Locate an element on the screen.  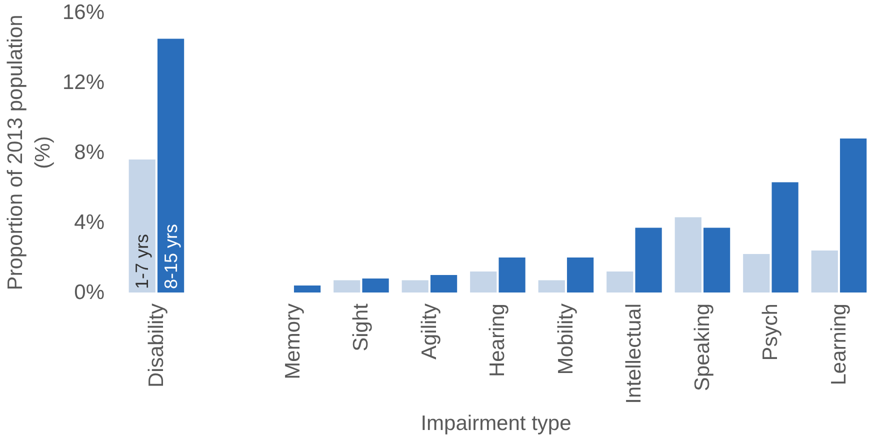
x-tick-label: Sight is located at coordinates (361, 327).